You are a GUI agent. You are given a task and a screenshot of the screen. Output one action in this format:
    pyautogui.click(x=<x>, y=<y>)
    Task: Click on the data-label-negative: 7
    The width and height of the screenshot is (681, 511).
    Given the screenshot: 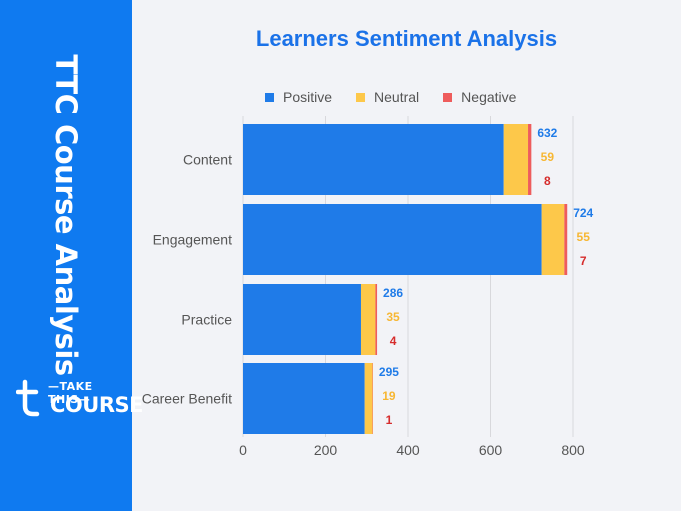 What is the action you would take?
    pyautogui.click(x=583, y=261)
    